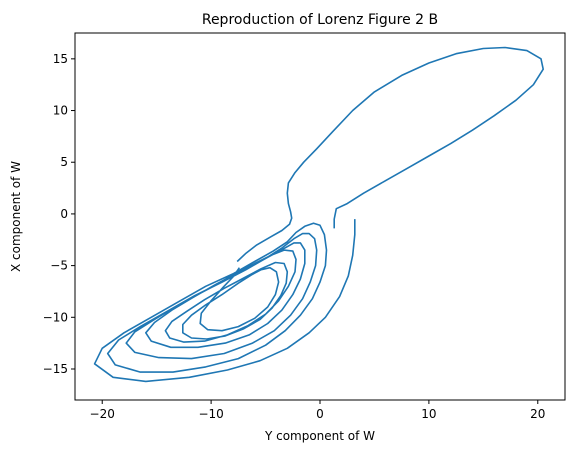 The height and width of the screenshot is (453, 574). Describe the element at coordinates (319, 436) in the screenshot. I see `x-axis-label: Y component of W` at that location.